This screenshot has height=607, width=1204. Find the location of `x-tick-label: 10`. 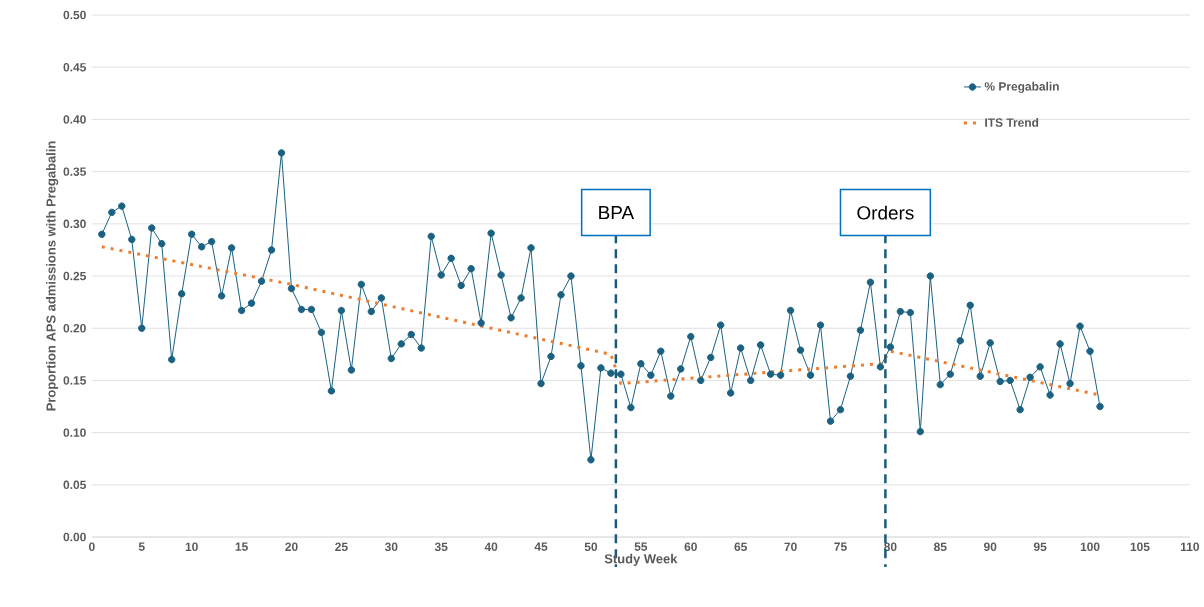

x-tick-label: 10 is located at coordinates (191, 547).